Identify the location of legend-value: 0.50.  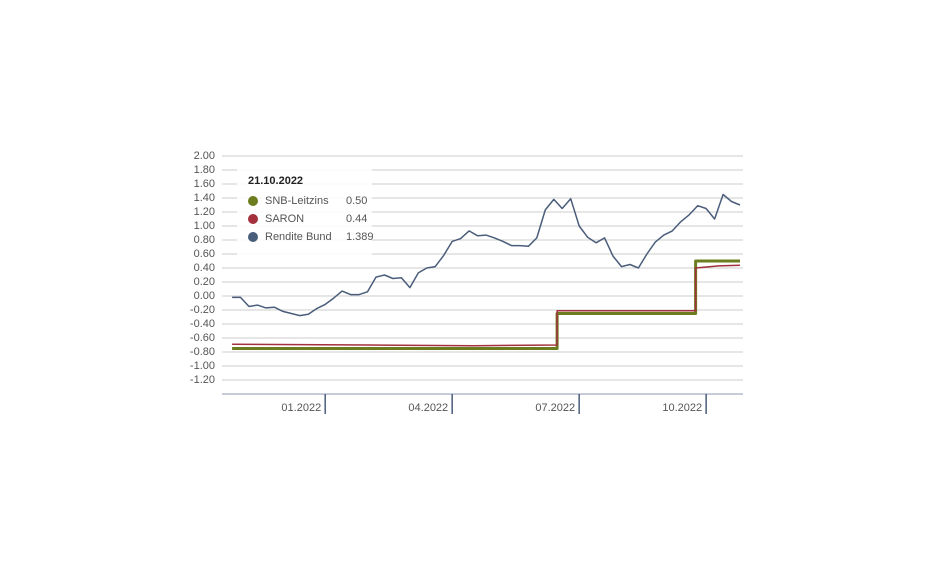
(356, 201).